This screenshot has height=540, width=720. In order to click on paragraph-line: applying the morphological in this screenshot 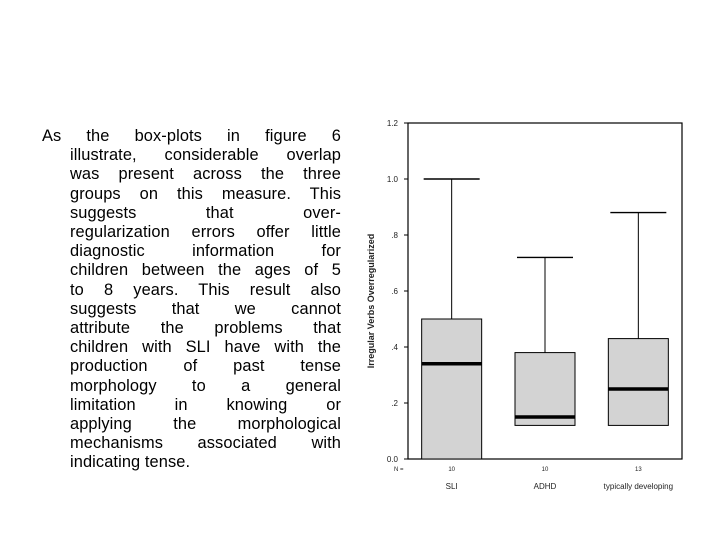, I will do `click(205, 424)`.